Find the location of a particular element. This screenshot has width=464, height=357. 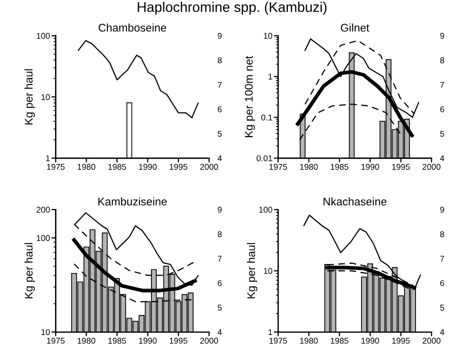

chart-subtitle: Gilnet is located at coordinates (355, 27).